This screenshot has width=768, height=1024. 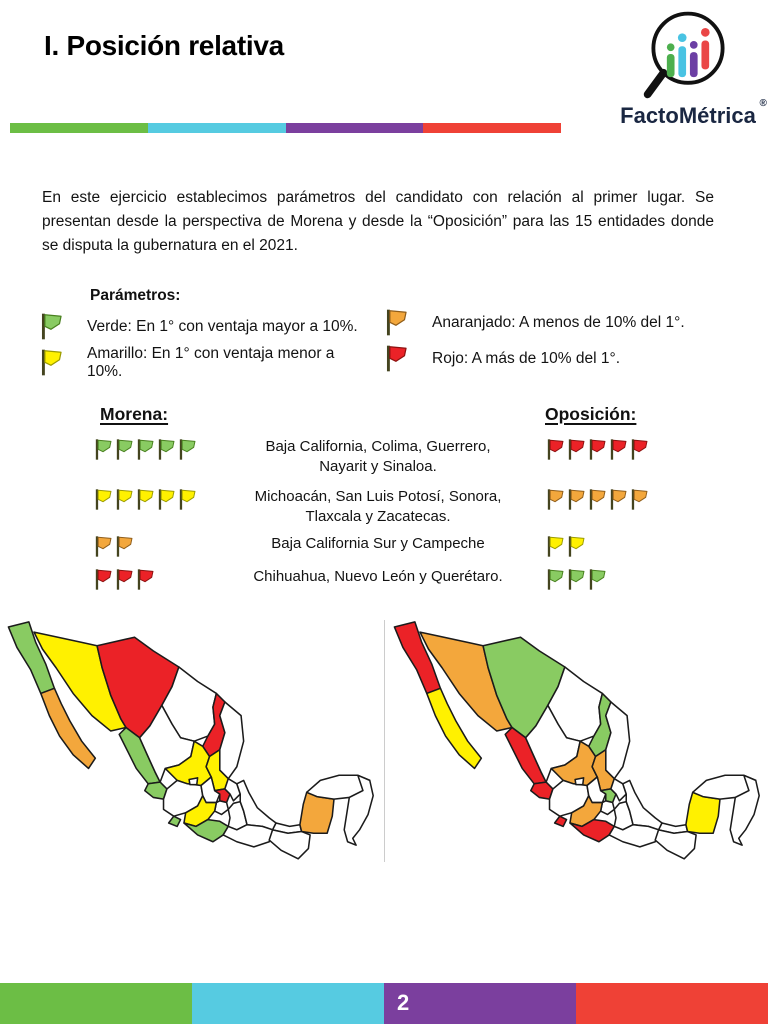 I want to click on comparison-row: Chihuahua, Nuevo León y Querétaro., so click(x=413, y=579).